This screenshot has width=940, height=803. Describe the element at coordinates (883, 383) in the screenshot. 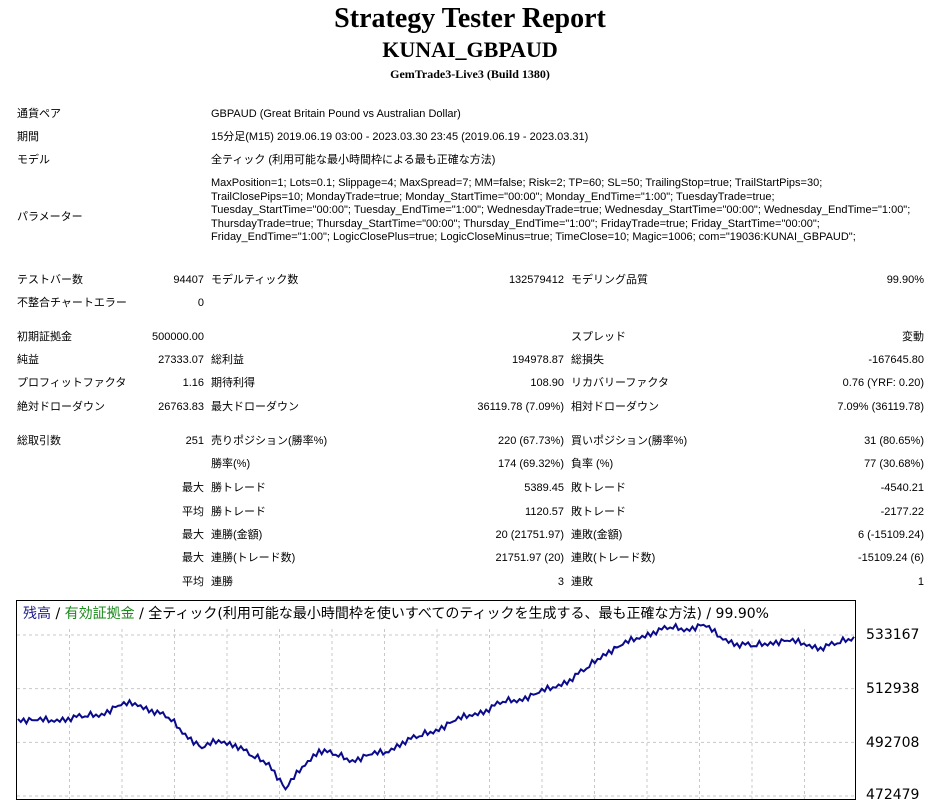

I see `rf-value: 0.76 (YRF: 0.20)` at that location.